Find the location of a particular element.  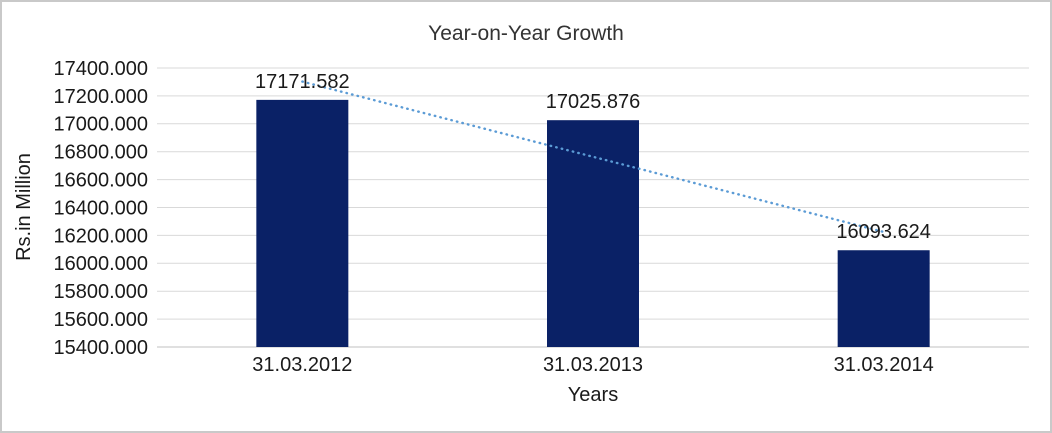

x-category-label: 31.03.2012 is located at coordinates (302, 365).